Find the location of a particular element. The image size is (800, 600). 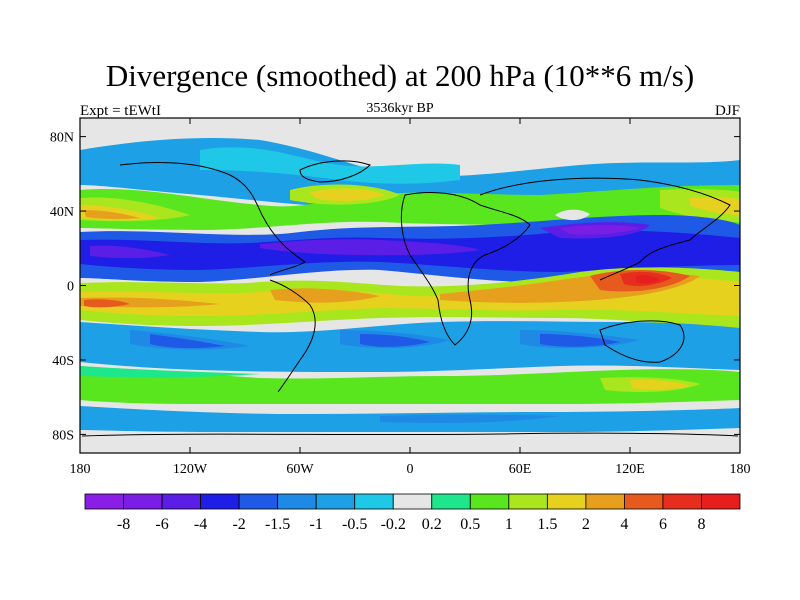

colorbar-label: 6 is located at coordinates (663, 524).